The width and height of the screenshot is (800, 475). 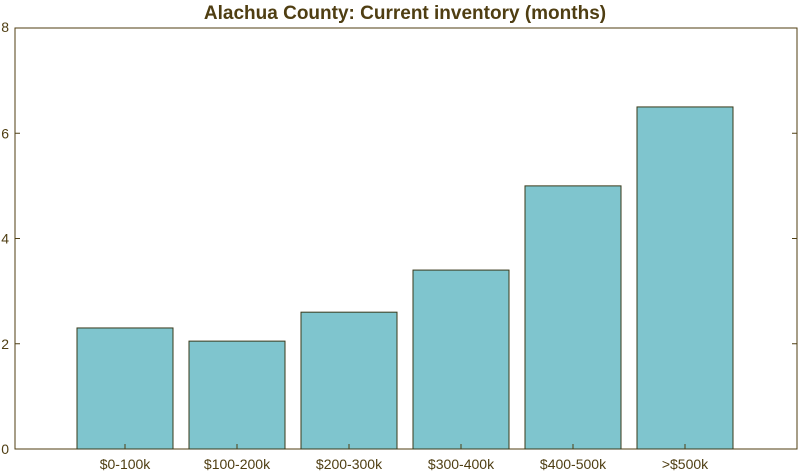 I want to click on y-tick-label: 0, so click(x=5, y=449).